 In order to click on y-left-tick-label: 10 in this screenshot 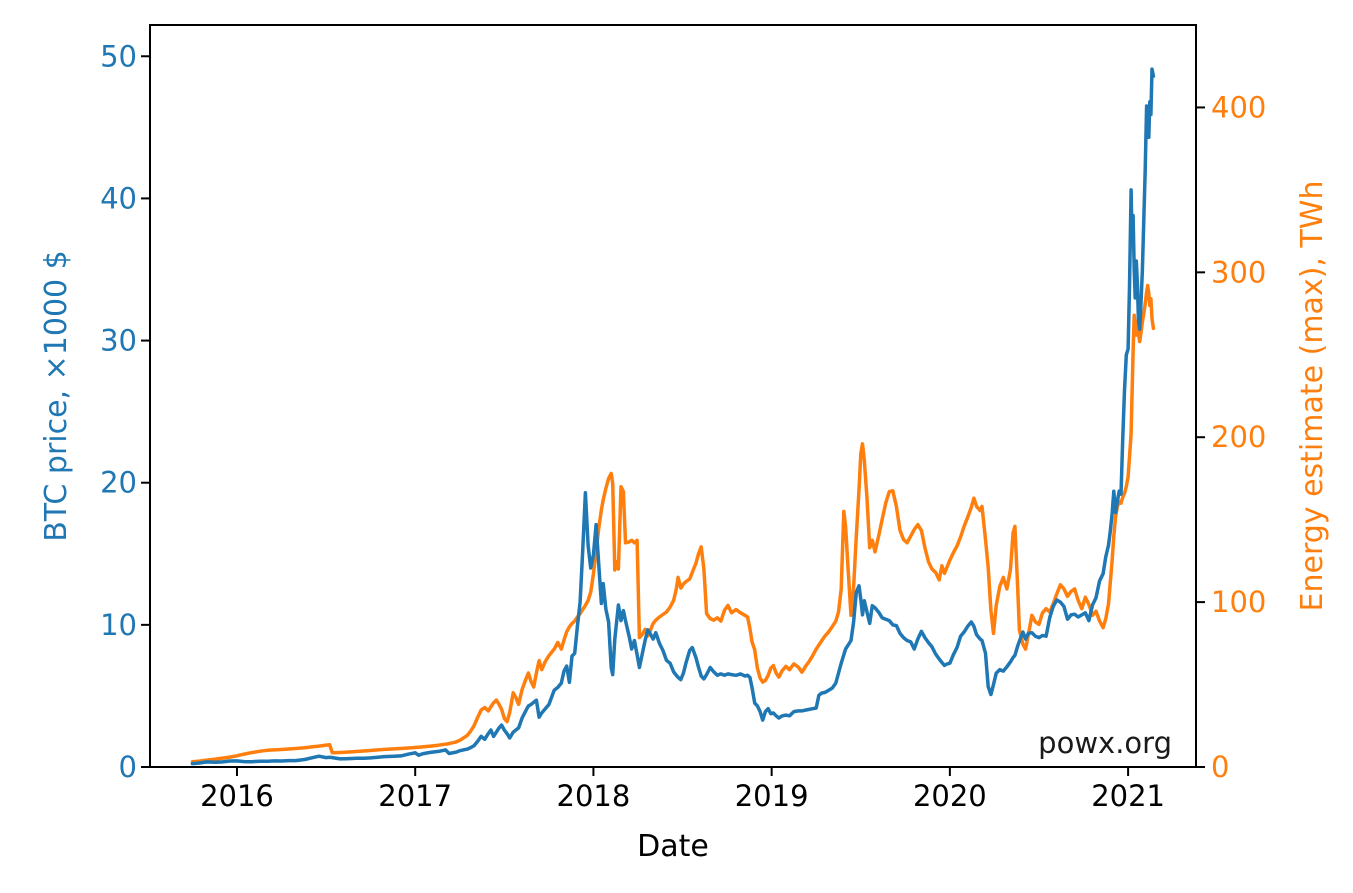, I will do `click(118, 625)`.